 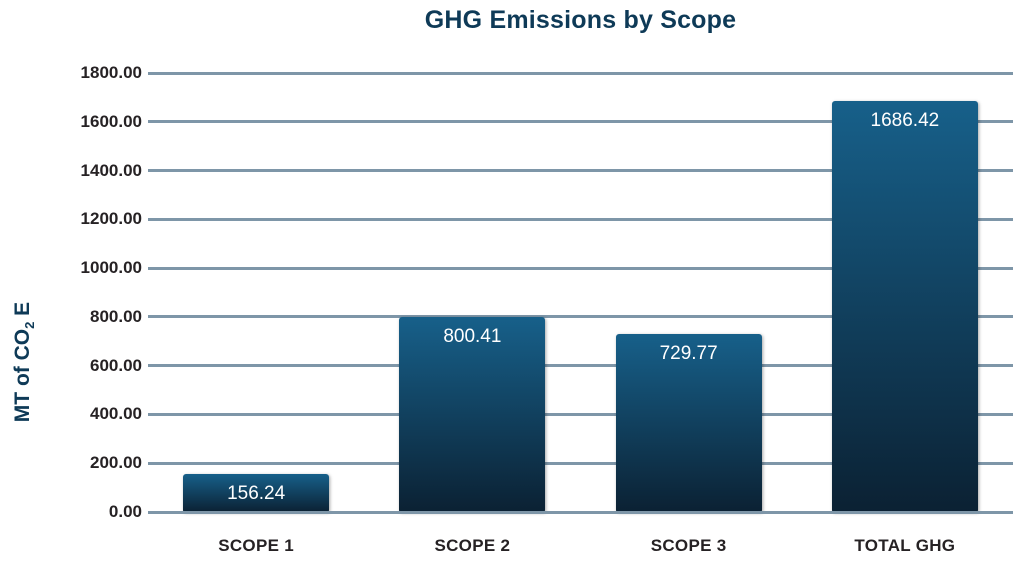 I want to click on y-axis-tick-label: 800.00, so click(x=116, y=316).